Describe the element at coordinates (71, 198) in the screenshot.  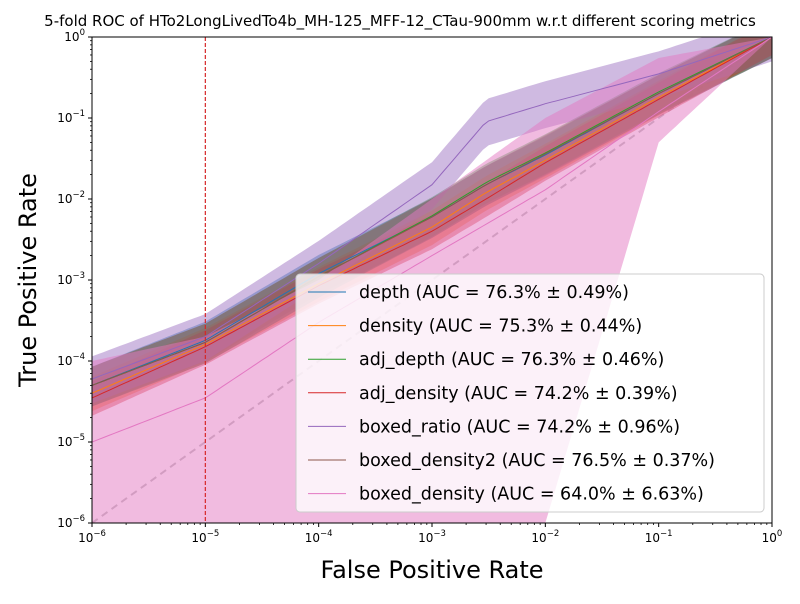
I see `y-tick-label: 10⁻²` at that location.